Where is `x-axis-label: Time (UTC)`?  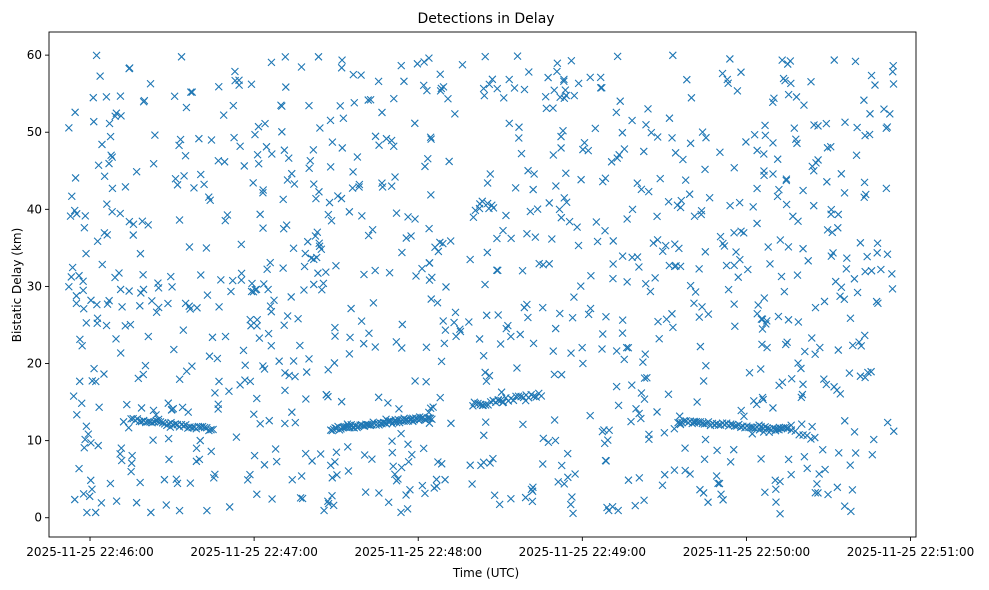 x-axis-label: Time (UTC) is located at coordinates (485, 573).